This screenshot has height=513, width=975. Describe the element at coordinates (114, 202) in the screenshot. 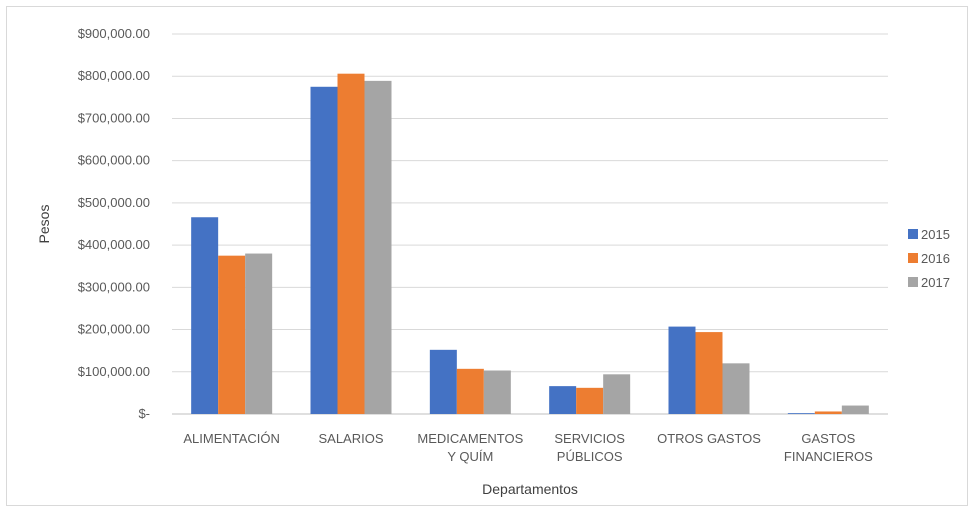

I see `y-tick-label: $500,000.00` at that location.